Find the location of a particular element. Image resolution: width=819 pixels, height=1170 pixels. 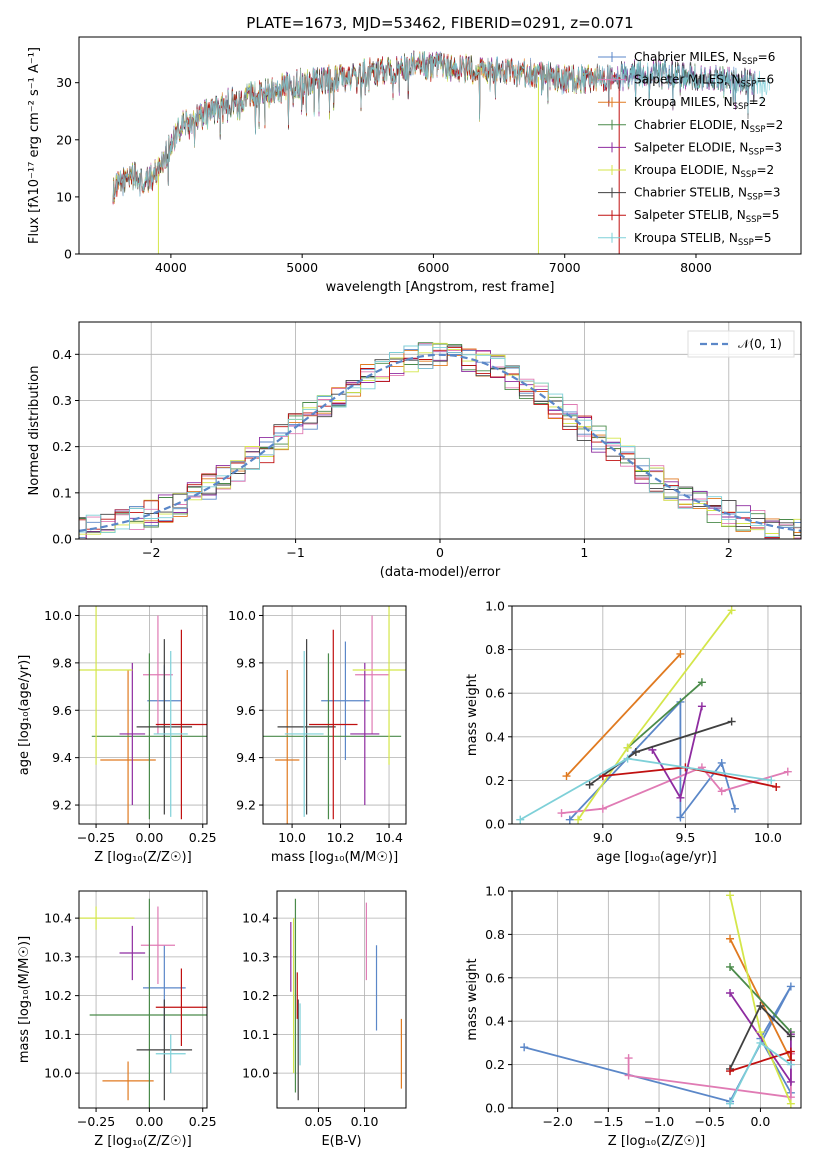

y-tick-label: 0.1 is located at coordinates (62, 492).